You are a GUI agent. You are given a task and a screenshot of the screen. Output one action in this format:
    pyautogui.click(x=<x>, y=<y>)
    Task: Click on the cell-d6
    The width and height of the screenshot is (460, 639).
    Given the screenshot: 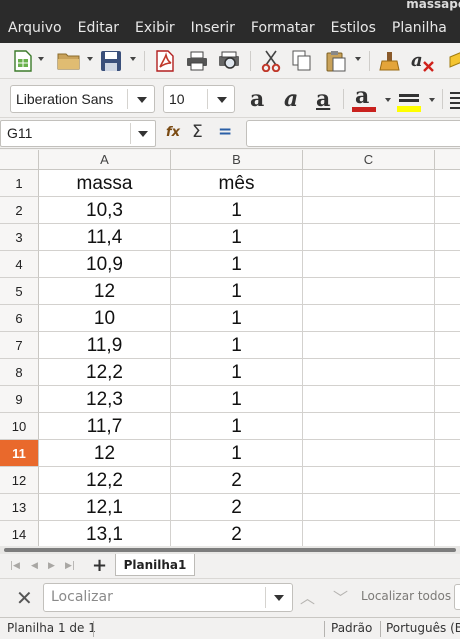 What is the action you would take?
    pyautogui.click(x=447, y=318)
    